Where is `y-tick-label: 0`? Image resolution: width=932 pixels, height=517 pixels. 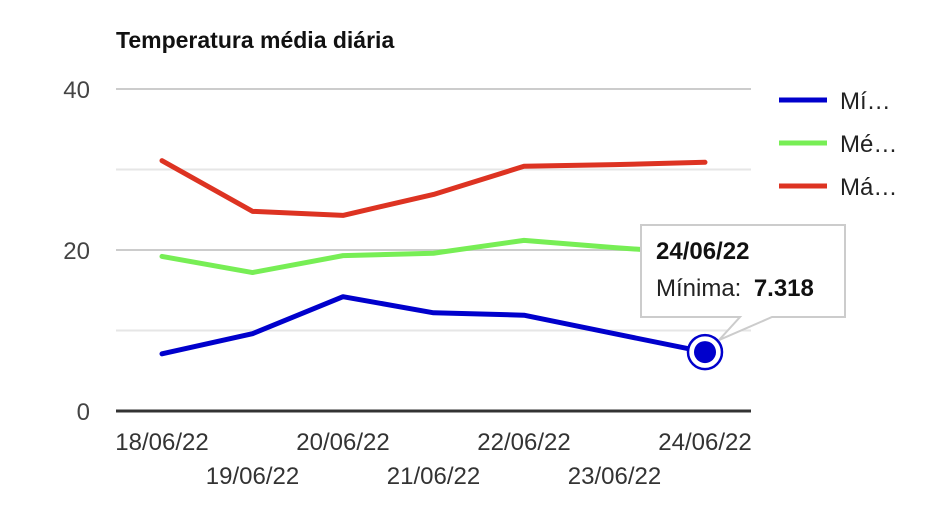 y-tick-label: 0 is located at coordinates (83, 412).